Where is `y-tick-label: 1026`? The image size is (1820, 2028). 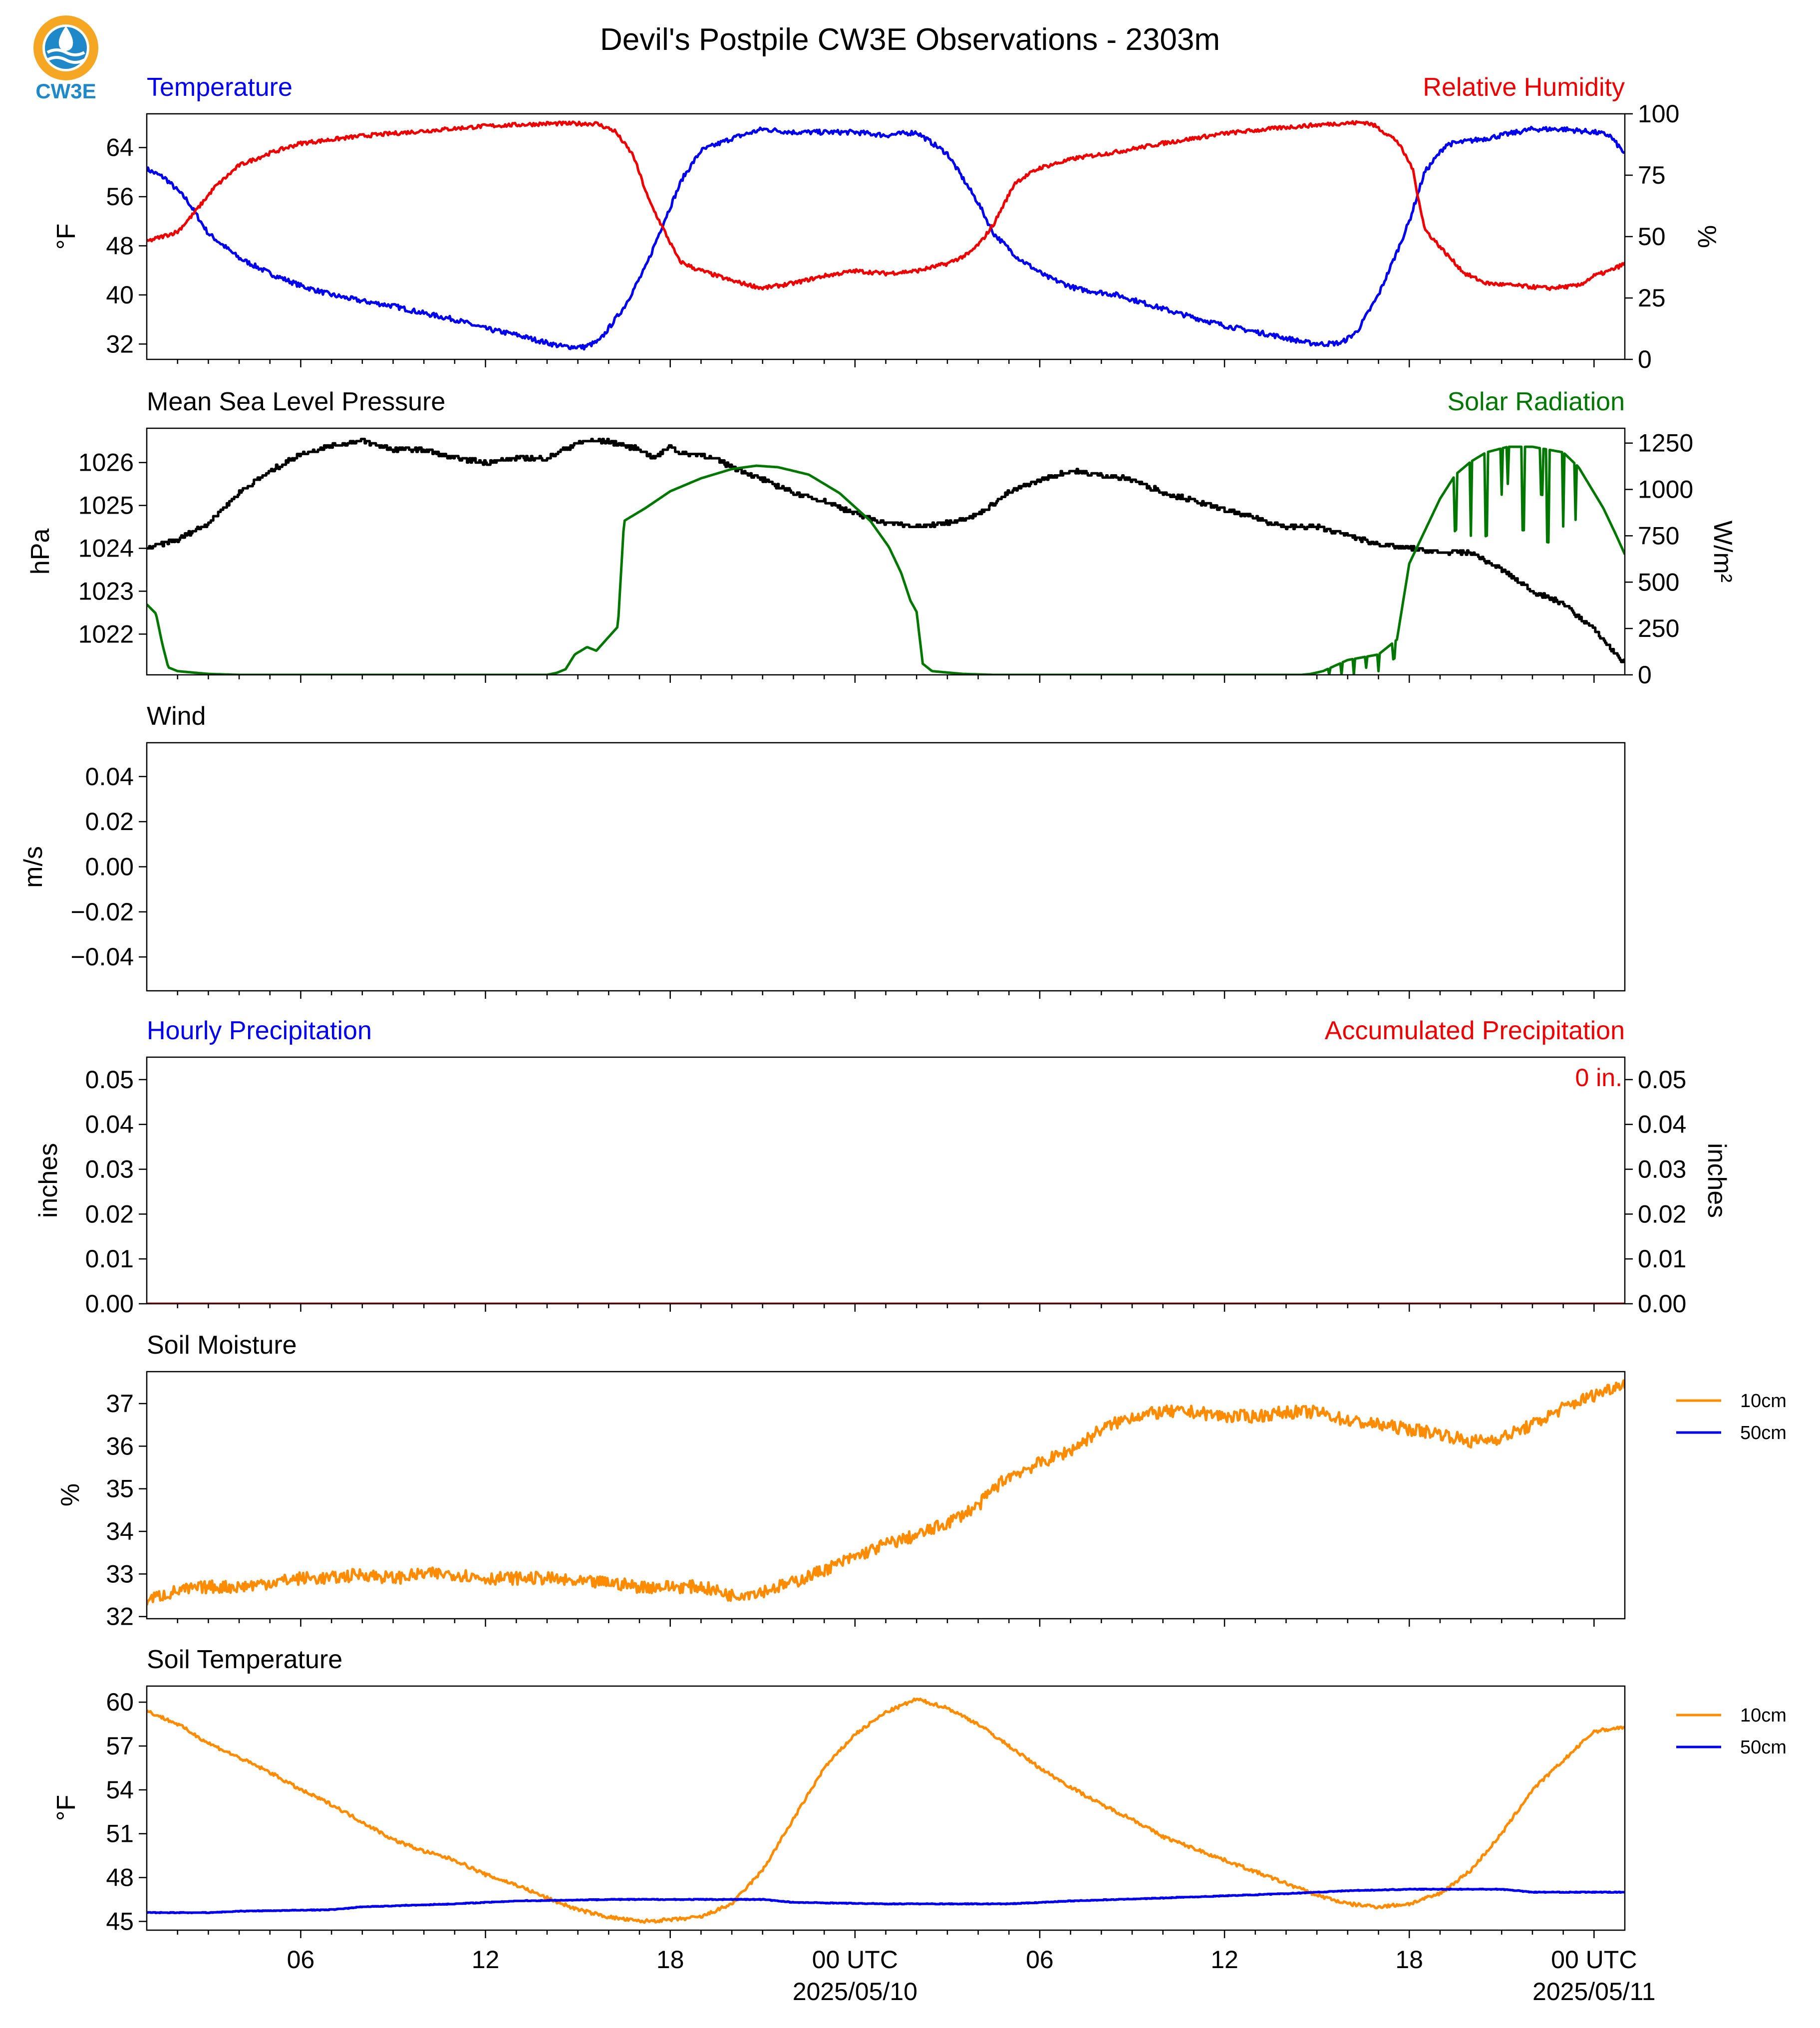 y-tick-label: 1026 is located at coordinates (106, 463).